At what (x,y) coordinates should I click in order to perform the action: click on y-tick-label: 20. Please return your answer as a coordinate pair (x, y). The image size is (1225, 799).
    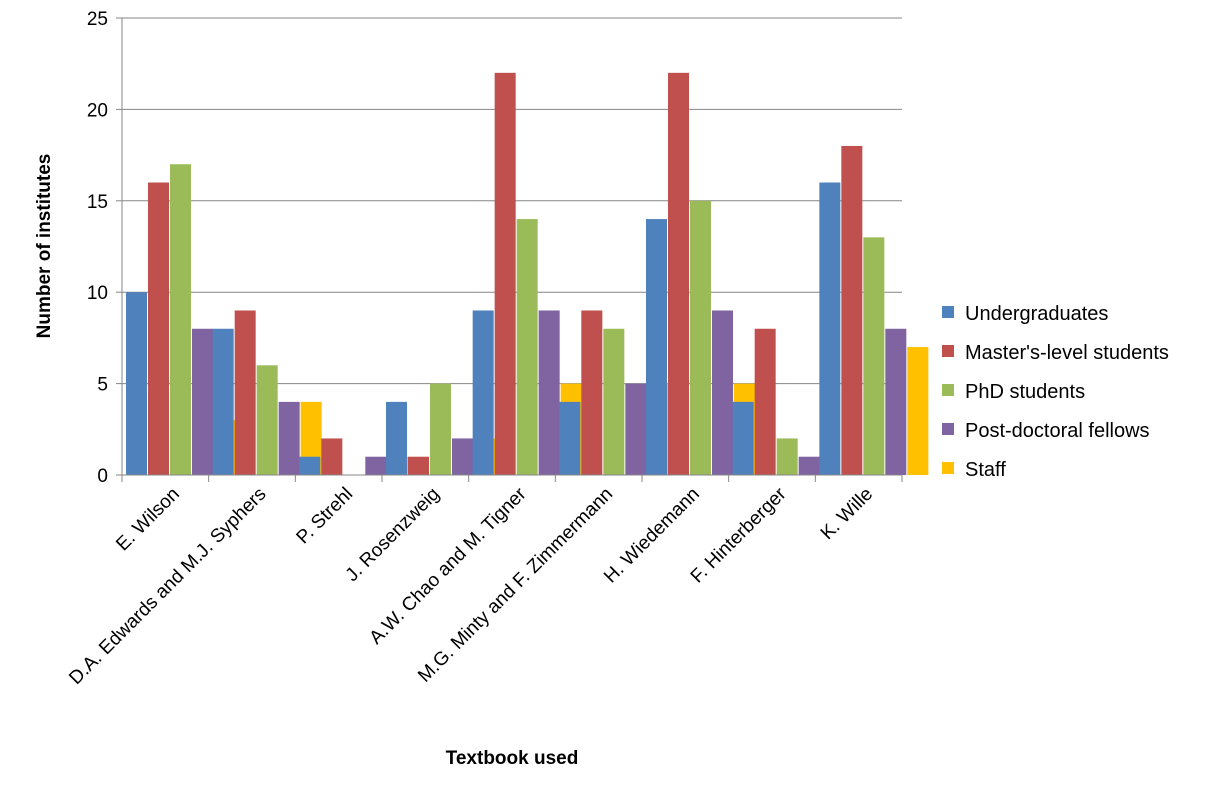
    Looking at the image, I should click on (97, 110).